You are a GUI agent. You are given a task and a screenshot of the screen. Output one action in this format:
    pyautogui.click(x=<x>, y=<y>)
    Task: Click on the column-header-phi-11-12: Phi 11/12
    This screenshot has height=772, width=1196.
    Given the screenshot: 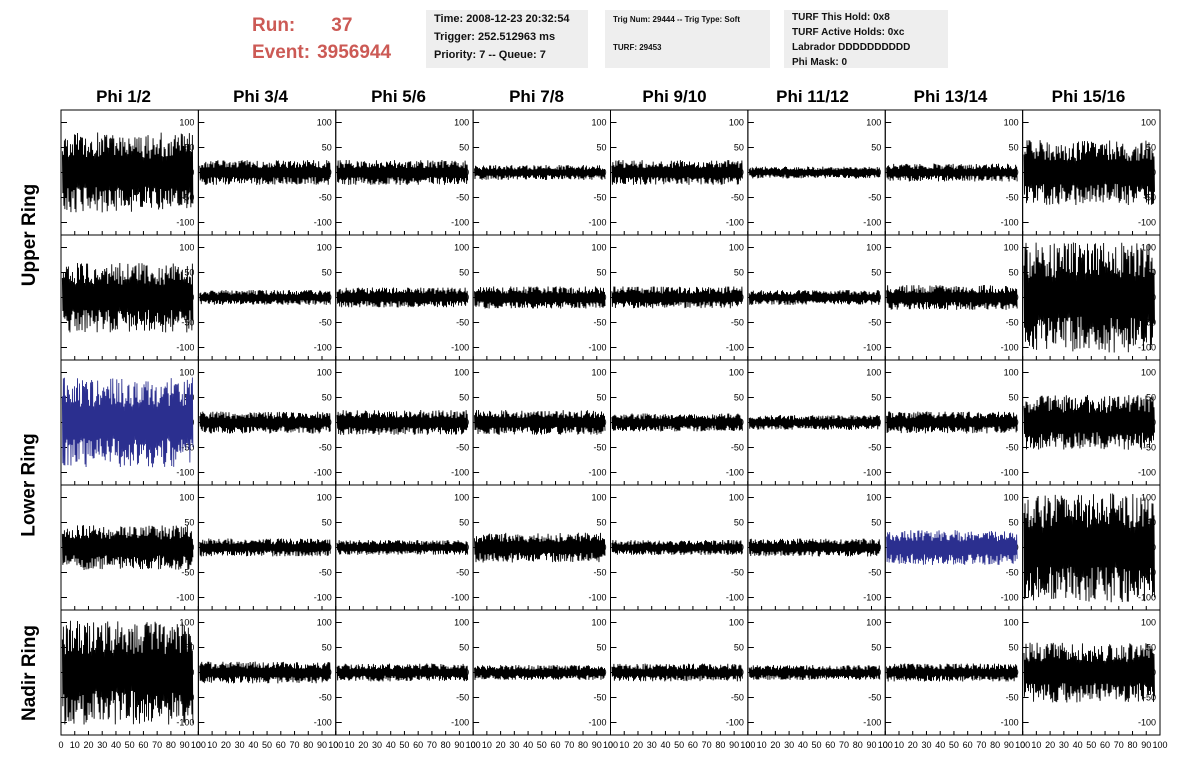 What is the action you would take?
    pyautogui.click(x=812, y=96)
    